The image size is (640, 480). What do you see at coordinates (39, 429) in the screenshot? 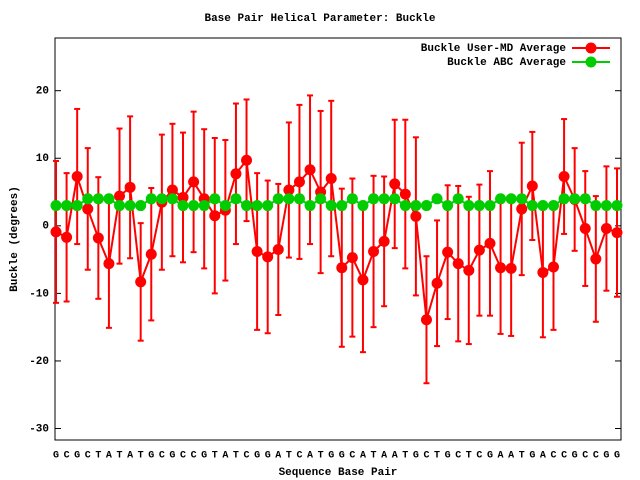
I see `y-tick-label: -30` at bounding box center [39, 429].